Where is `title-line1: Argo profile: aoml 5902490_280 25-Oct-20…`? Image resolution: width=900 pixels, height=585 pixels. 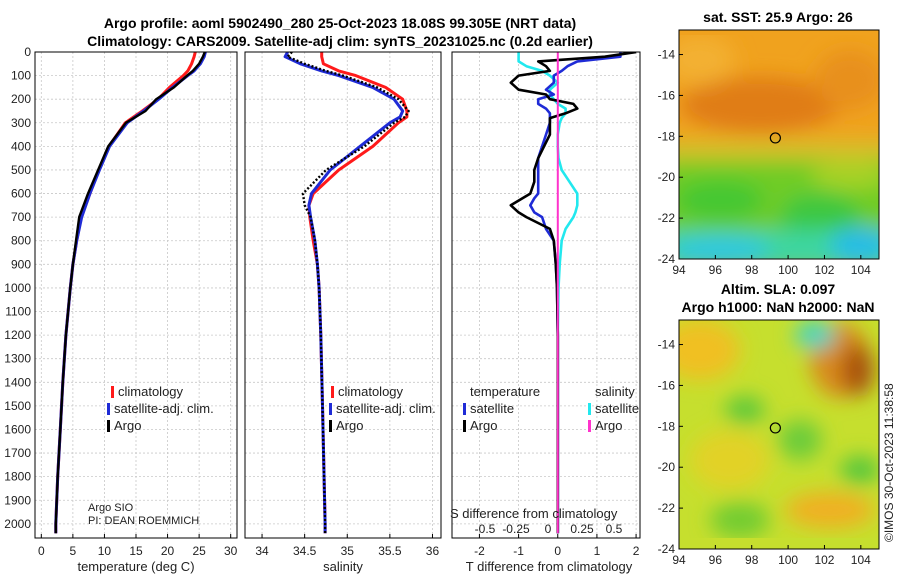 title-line1: Argo profile: aoml 5902490_280 25-Oct-20… is located at coordinates (340, 23).